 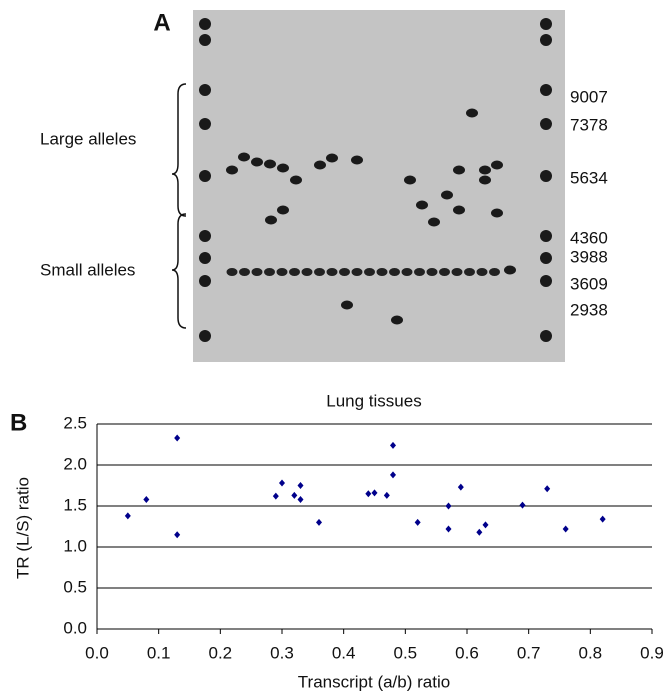 I want to click on group-label: Large alleles, so click(x=88, y=138).